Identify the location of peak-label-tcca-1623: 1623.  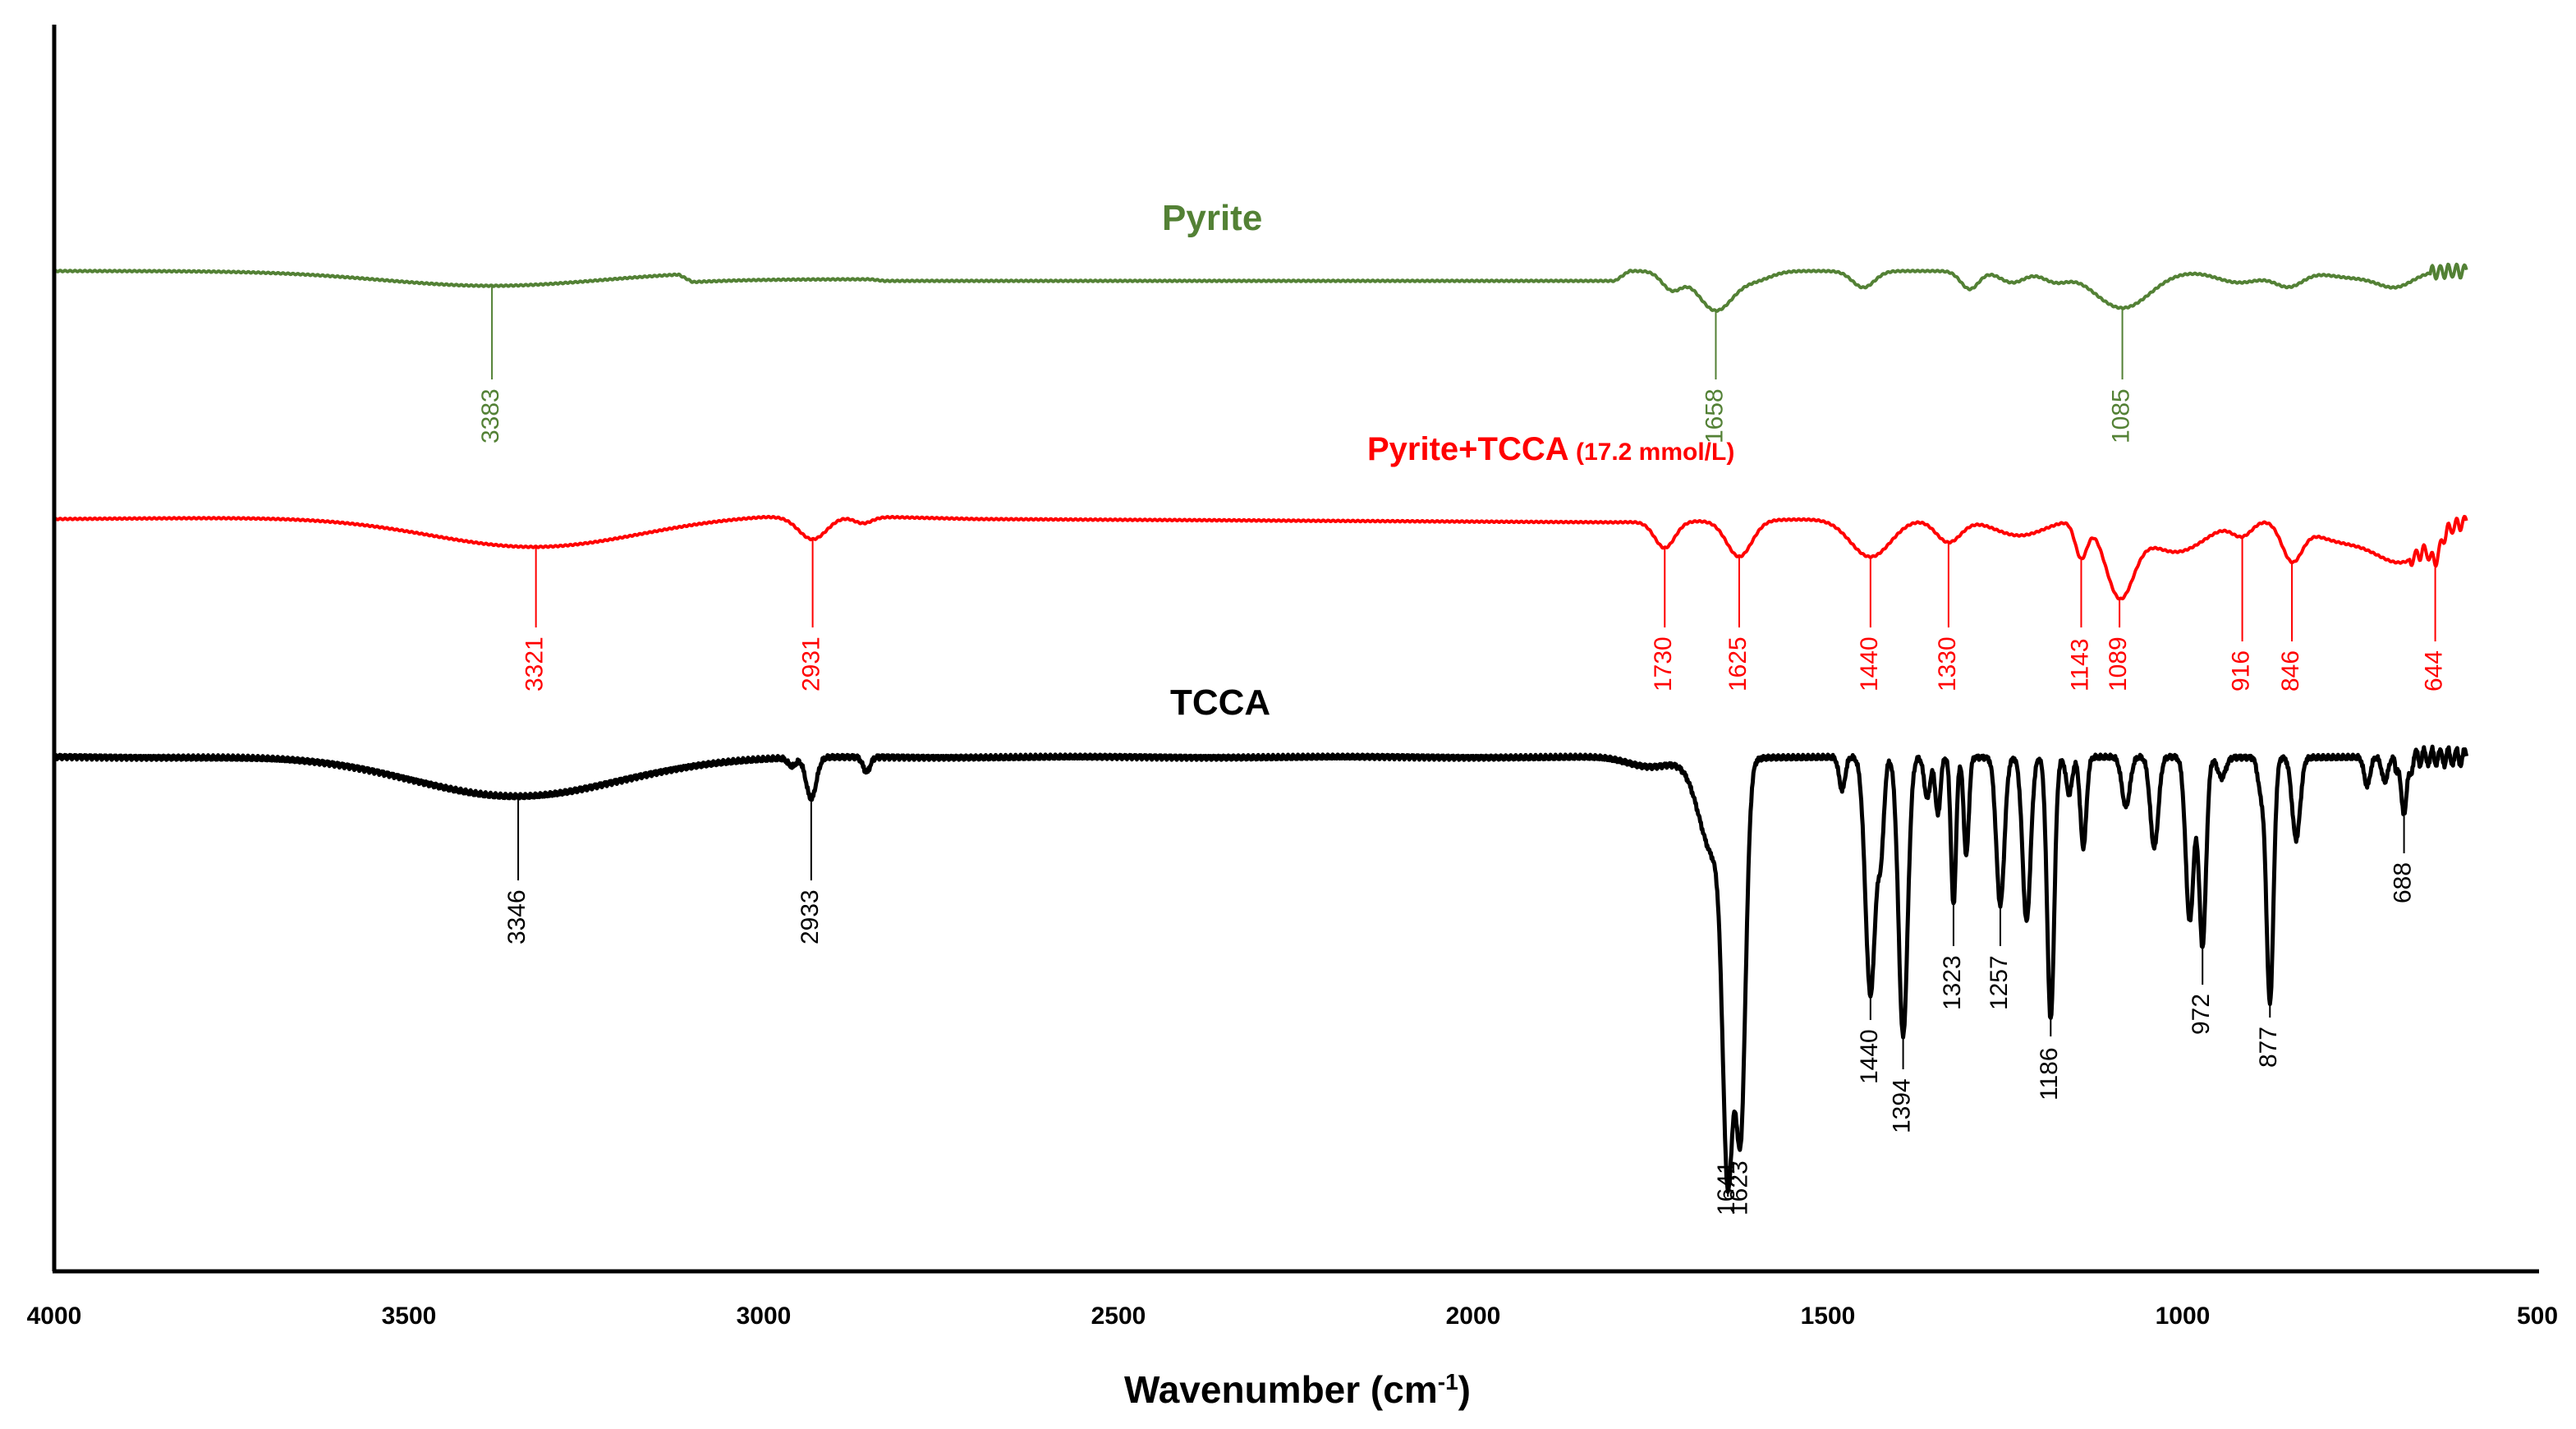
(1739, 1187).